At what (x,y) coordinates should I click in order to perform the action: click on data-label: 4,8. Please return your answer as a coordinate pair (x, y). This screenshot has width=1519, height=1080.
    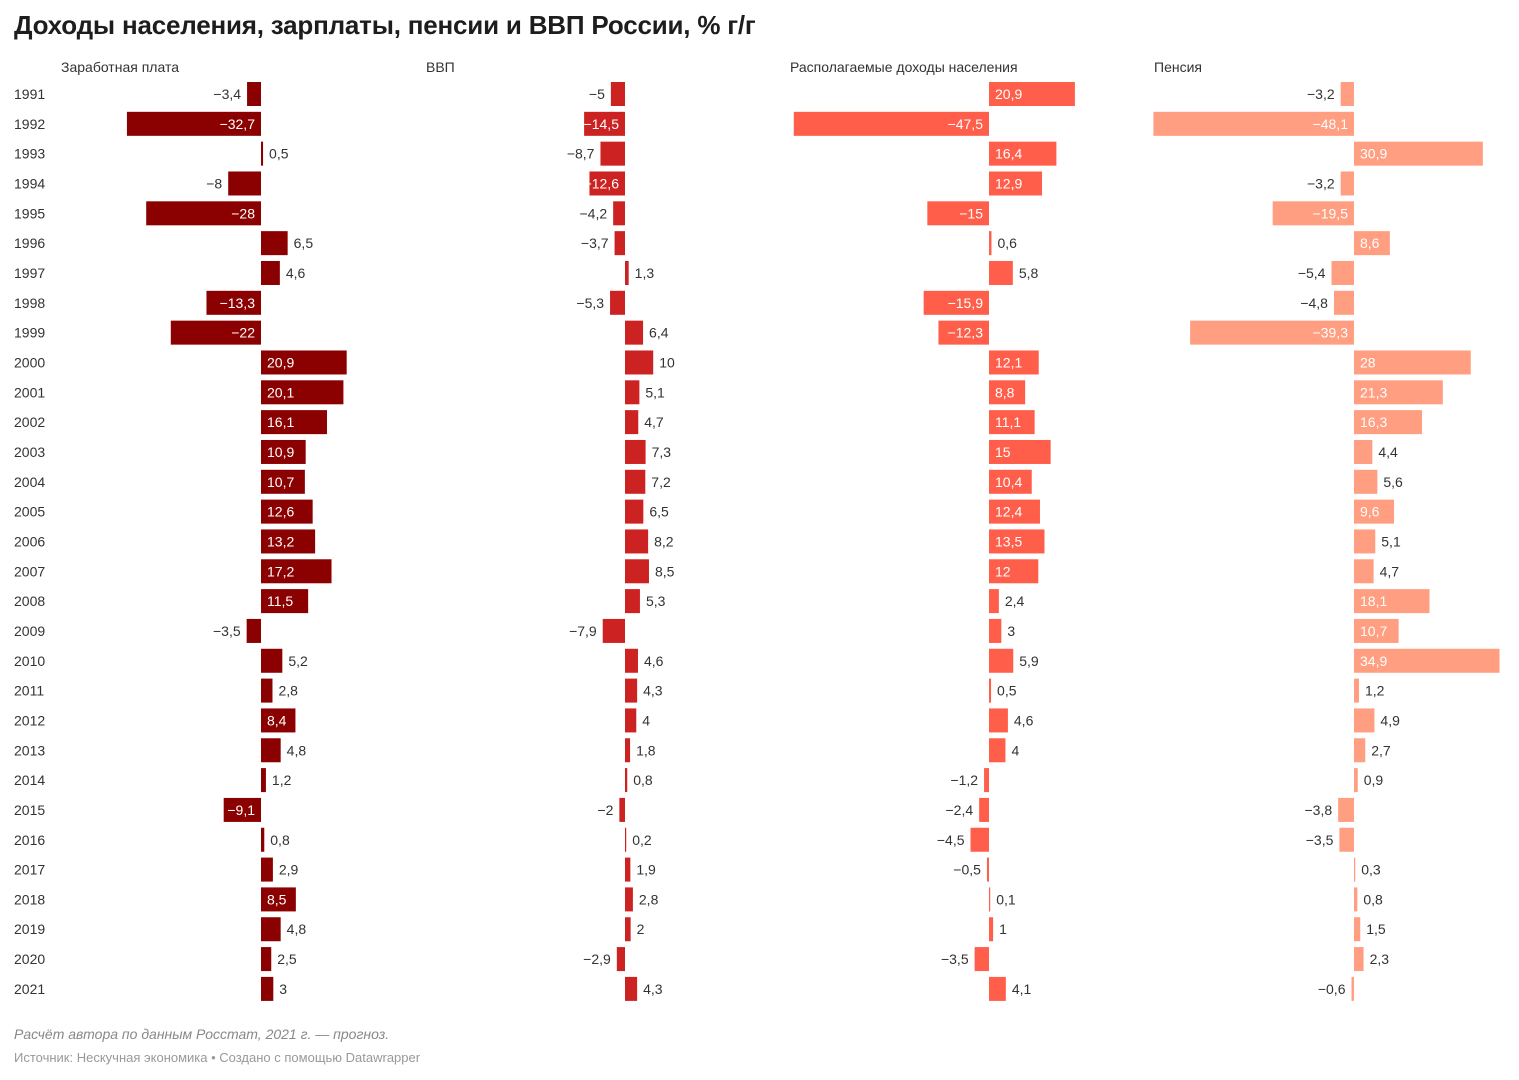
    Looking at the image, I should click on (297, 929).